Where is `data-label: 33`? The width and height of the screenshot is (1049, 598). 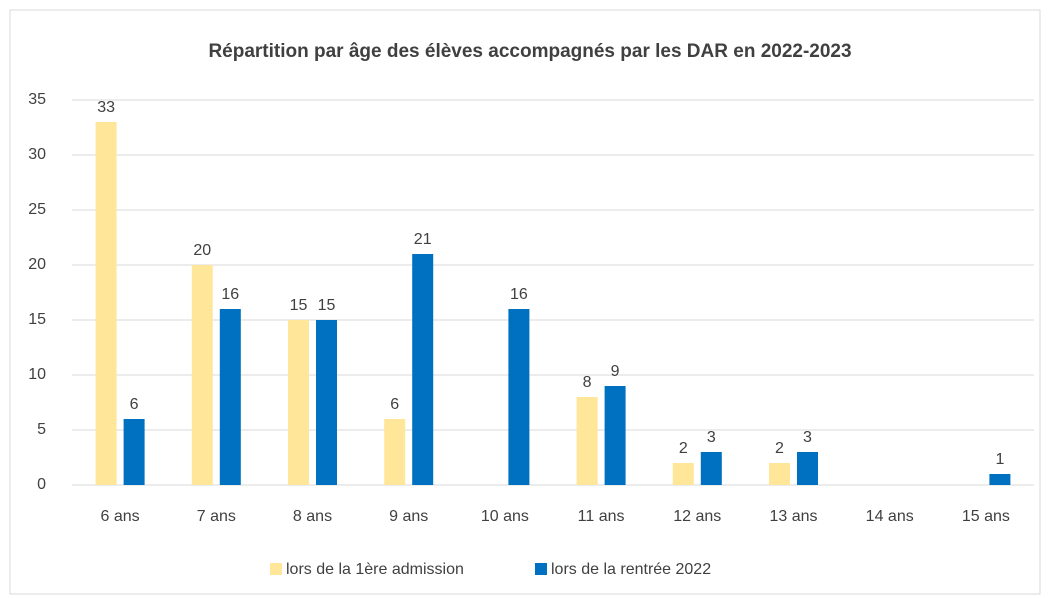
data-label: 33 is located at coordinates (106, 107).